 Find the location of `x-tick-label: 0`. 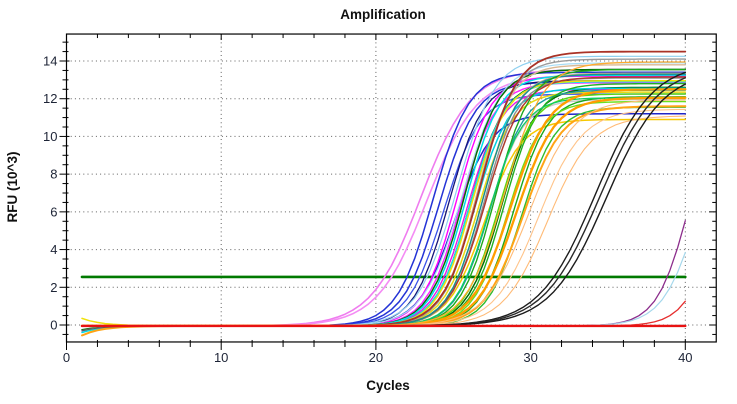

x-tick-label: 0 is located at coordinates (66, 357).